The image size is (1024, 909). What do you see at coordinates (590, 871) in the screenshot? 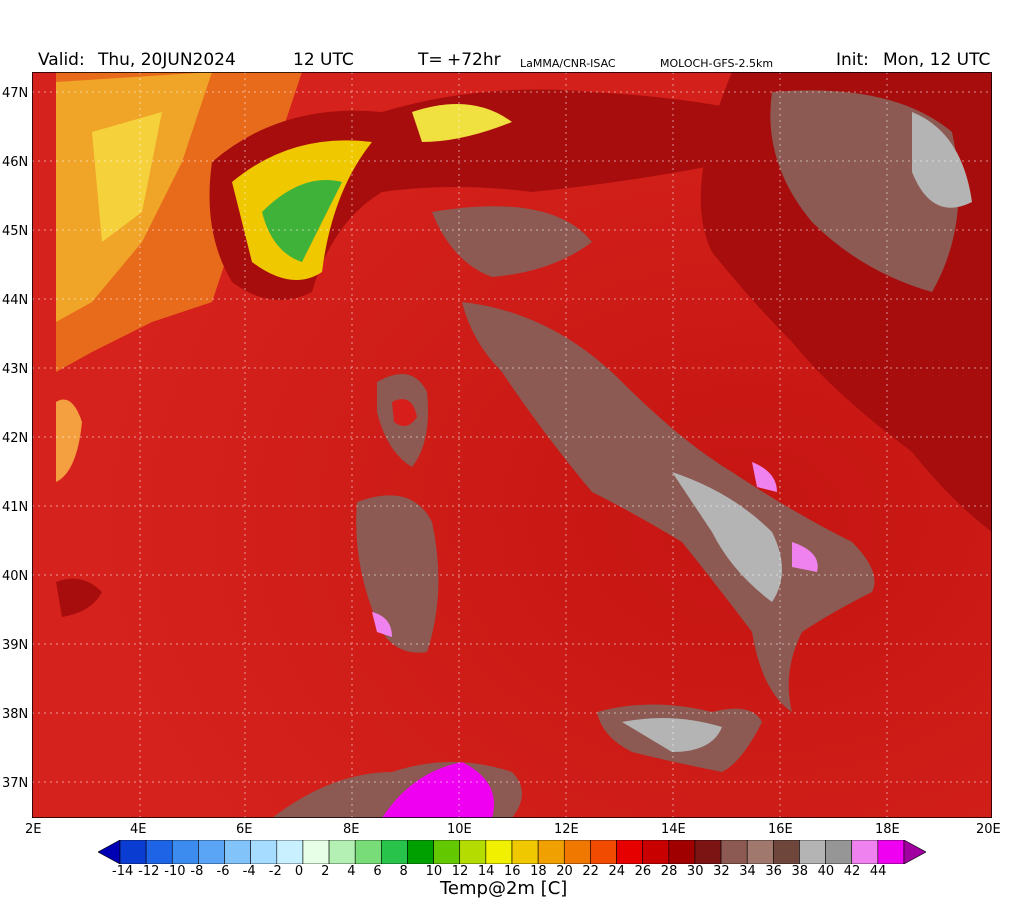
I see `colorbar-tick-label: 22` at bounding box center [590, 871].